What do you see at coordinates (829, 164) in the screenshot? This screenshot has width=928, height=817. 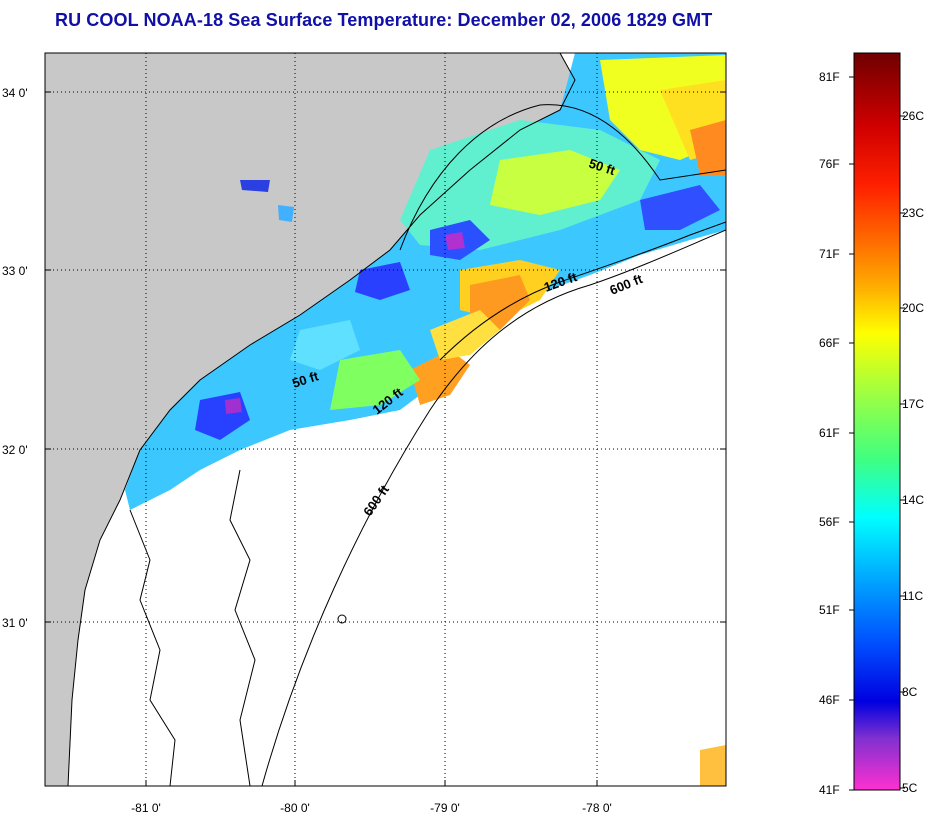 I see `cb-f-76: 76F` at bounding box center [829, 164].